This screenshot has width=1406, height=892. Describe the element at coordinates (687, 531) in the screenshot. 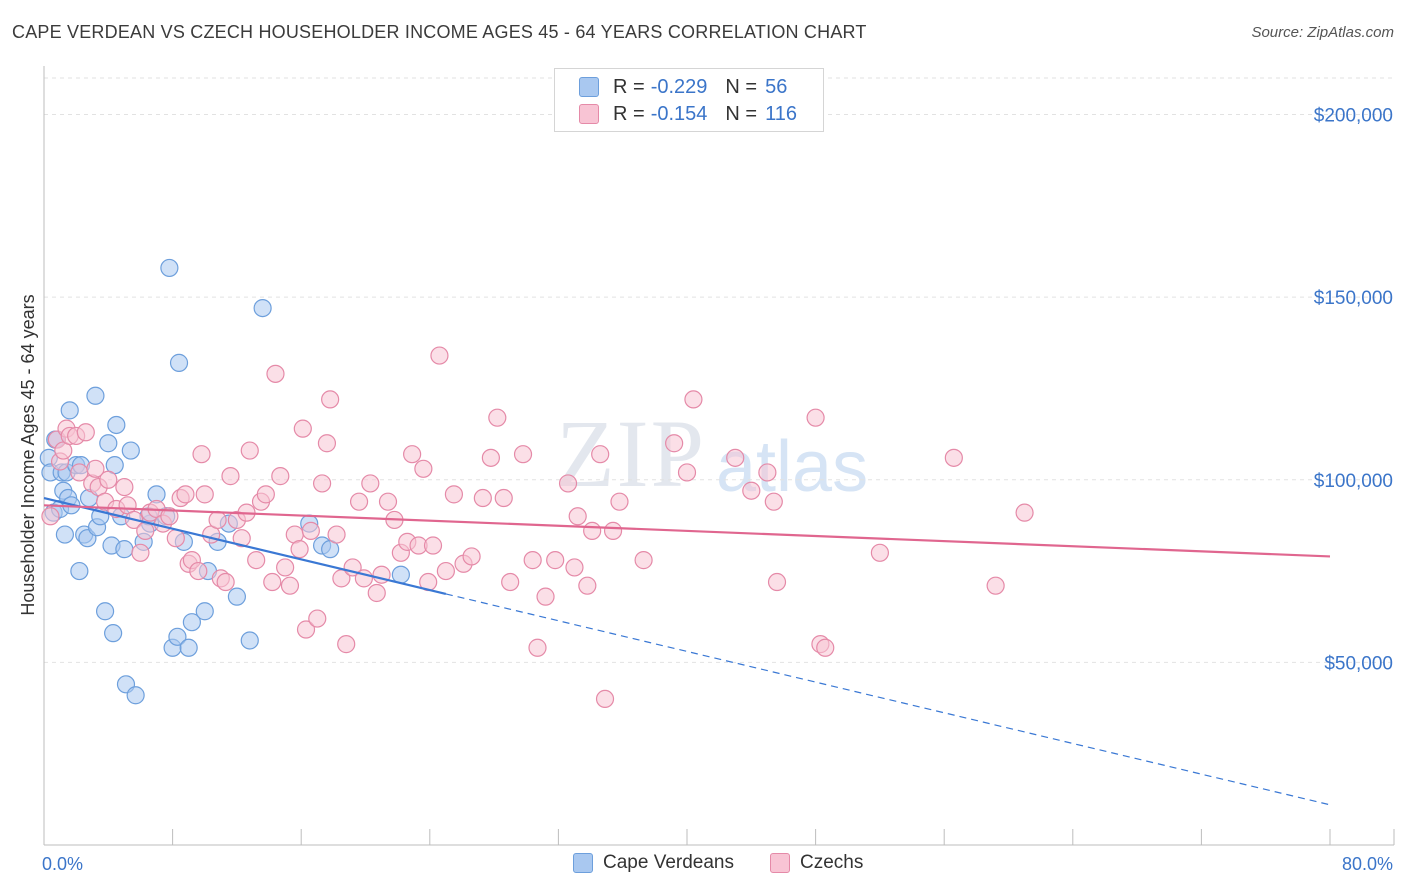

I see `czech-trend-line` at that location.